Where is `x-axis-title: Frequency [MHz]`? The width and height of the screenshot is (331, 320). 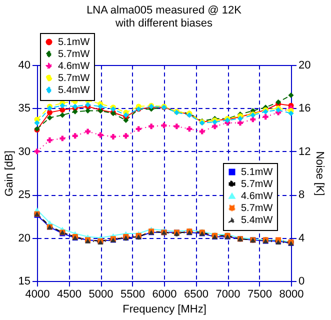 x-axis-title: Frequency [MHz] is located at coordinates (164, 310).